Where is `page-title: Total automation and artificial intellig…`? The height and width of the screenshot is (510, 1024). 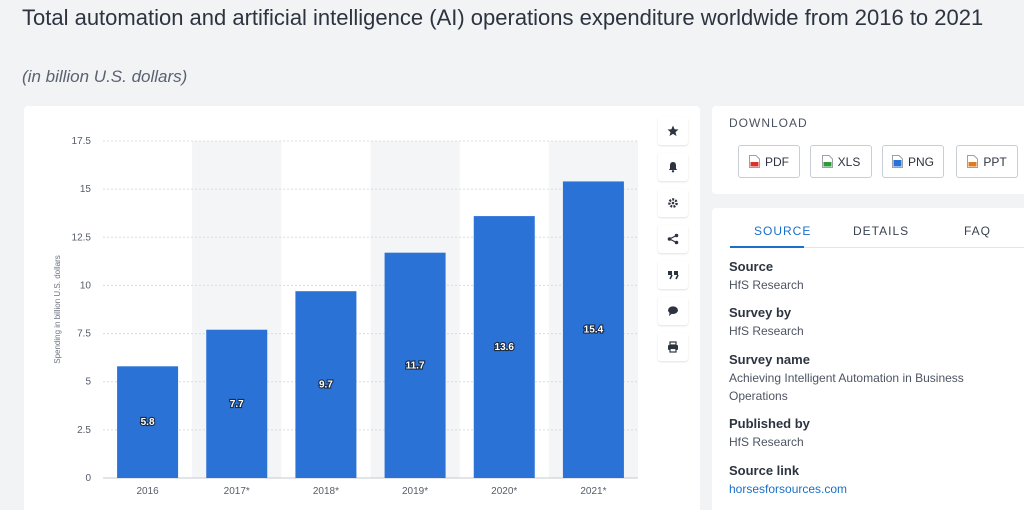 page-title: Total automation and artificial intellig… is located at coordinates (503, 17).